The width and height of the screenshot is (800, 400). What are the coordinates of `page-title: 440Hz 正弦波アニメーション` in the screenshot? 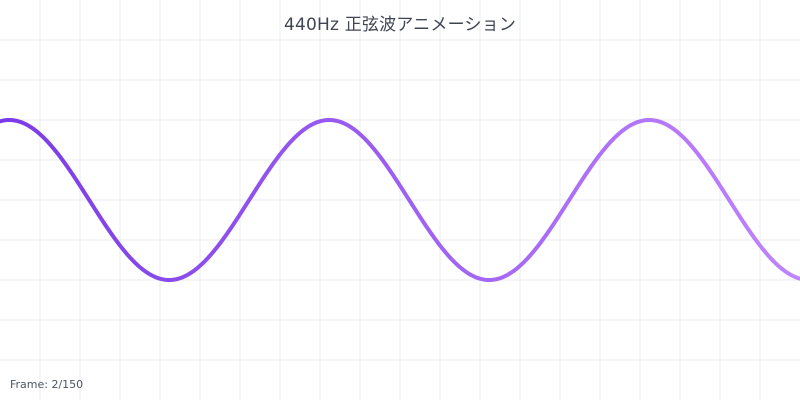 It's located at (400, 25).